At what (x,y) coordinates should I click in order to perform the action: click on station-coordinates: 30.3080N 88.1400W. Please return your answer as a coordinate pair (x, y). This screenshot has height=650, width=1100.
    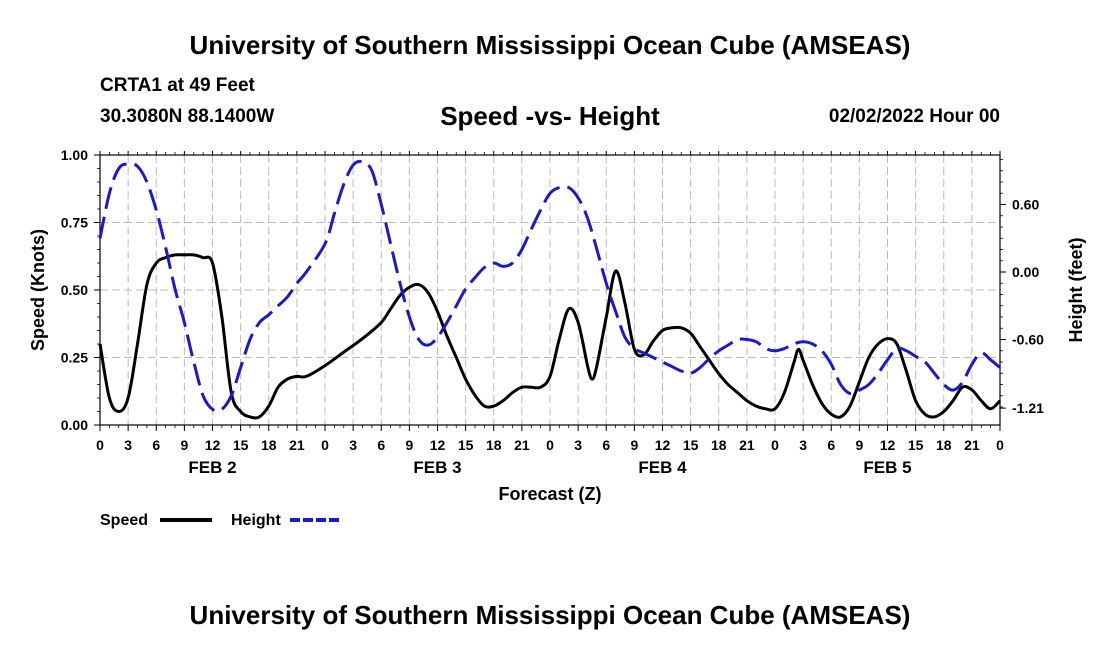
    Looking at the image, I should click on (187, 116).